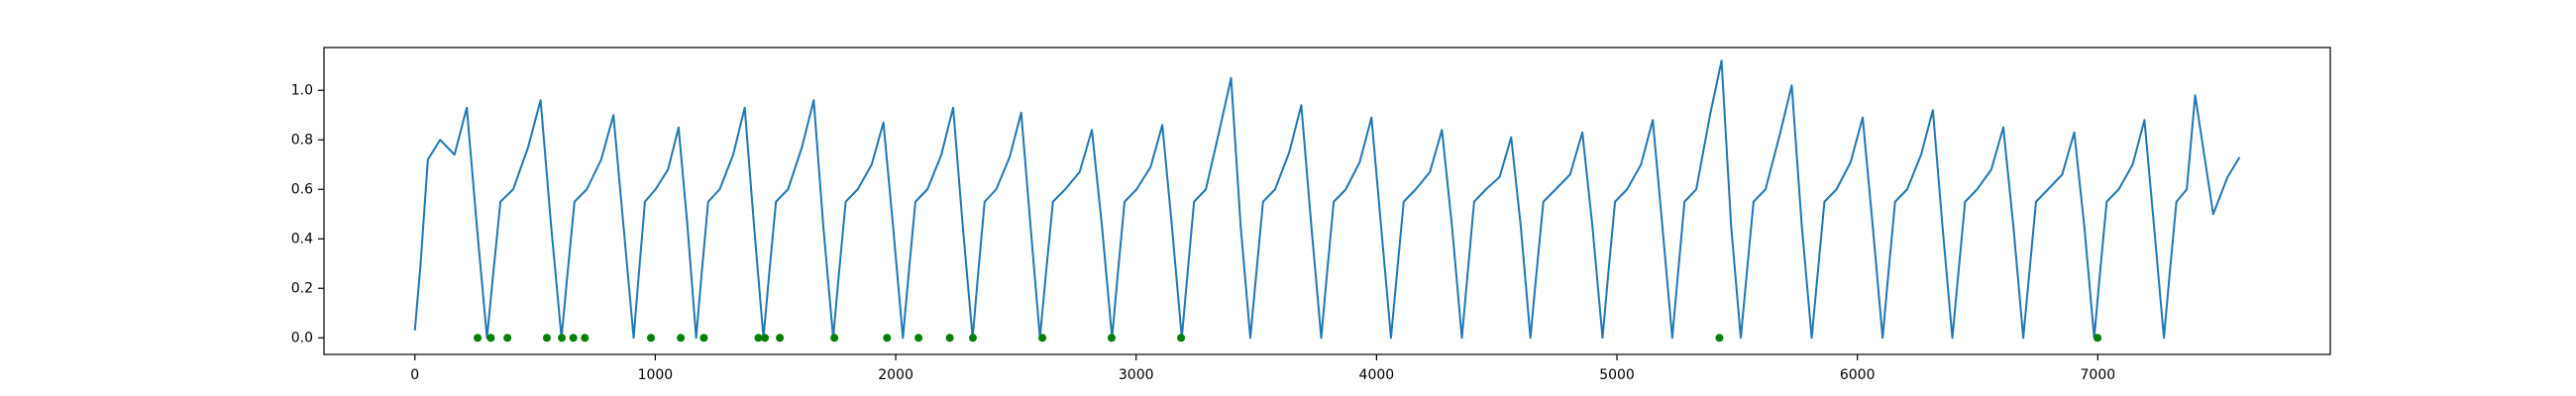 This screenshot has height=396, width=2576. I want to click on x-tick-label: 2000, so click(895, 375).